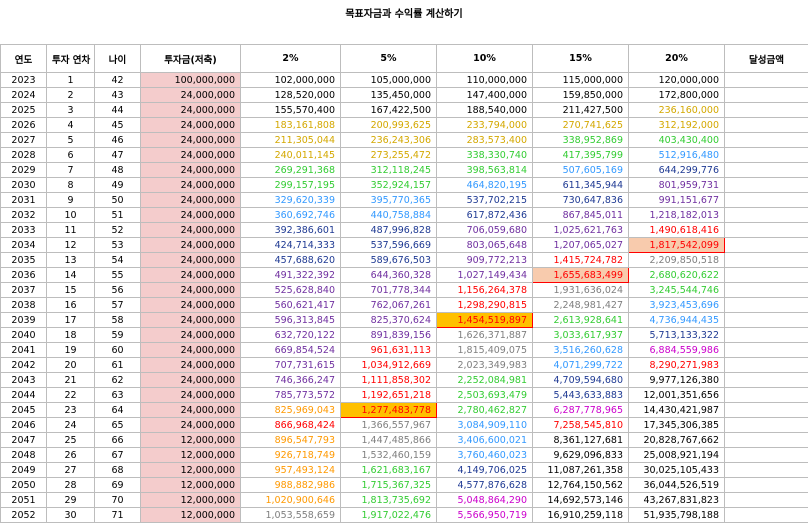 This screenshot has height=523, width=808. Describe the element at coordinates (24, 185) in the screenshot. I see `cell-year: 2030` at that location.